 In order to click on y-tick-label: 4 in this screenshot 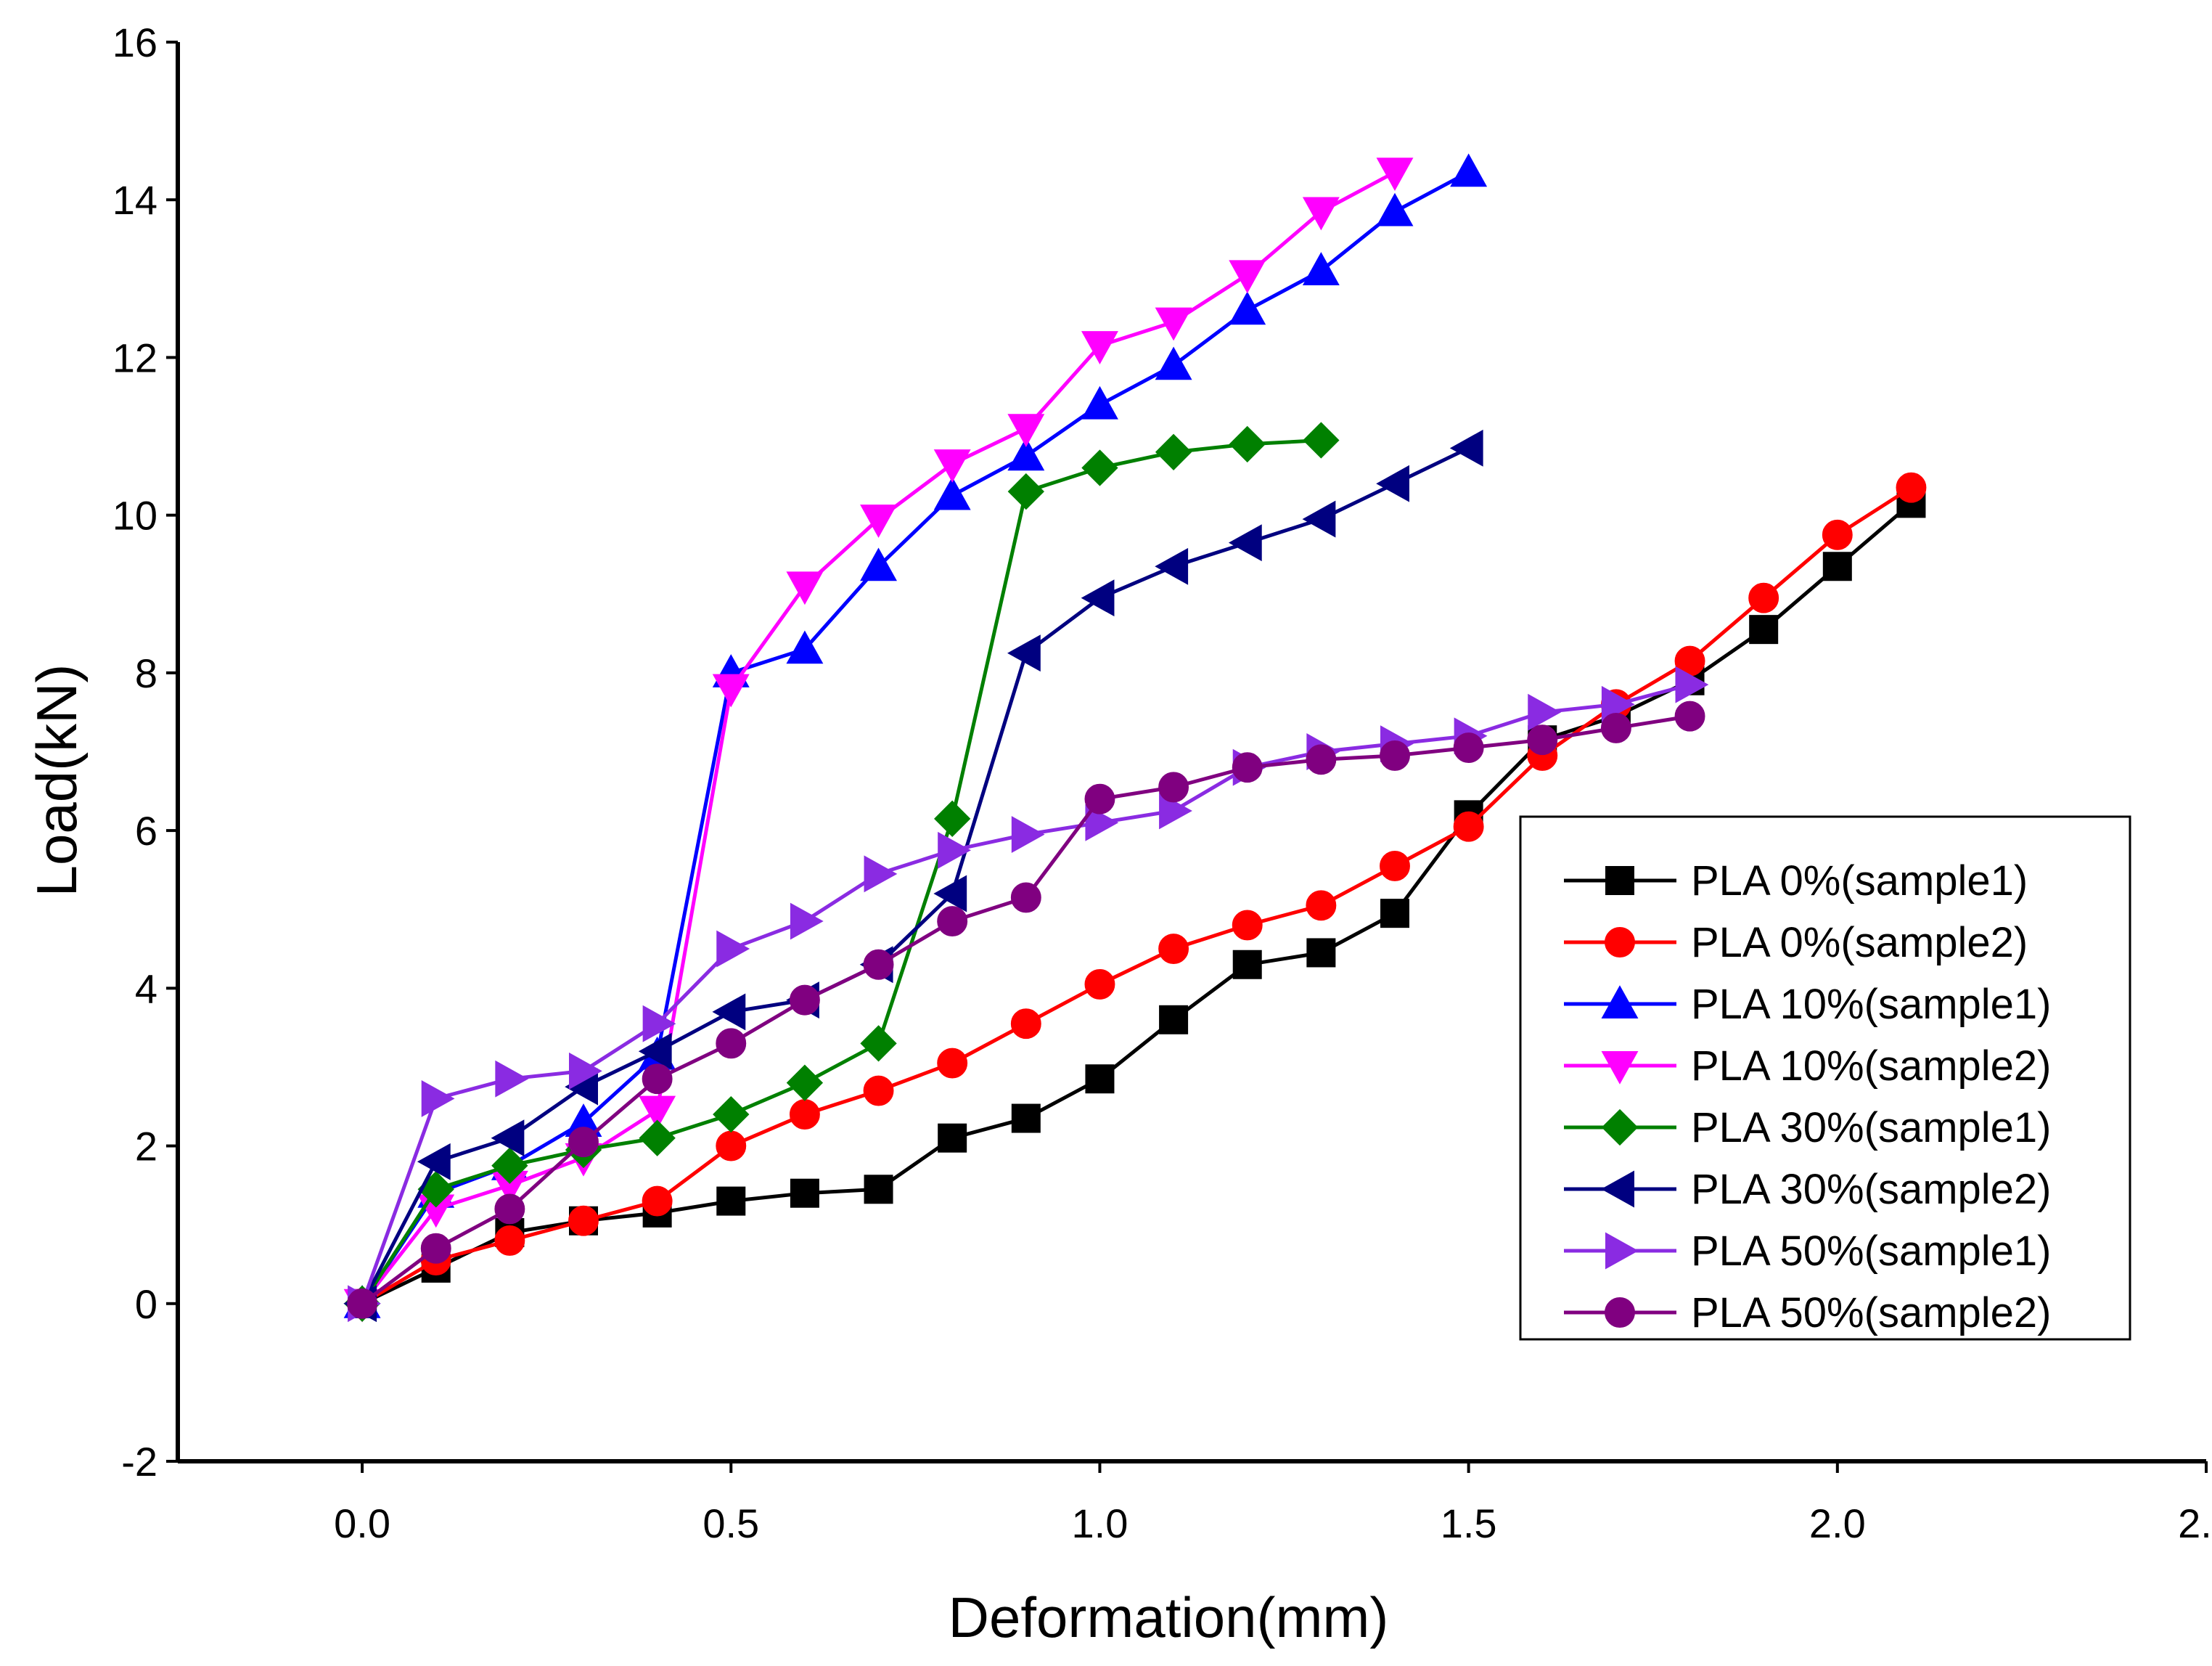, I will do `click(146, 988)`.